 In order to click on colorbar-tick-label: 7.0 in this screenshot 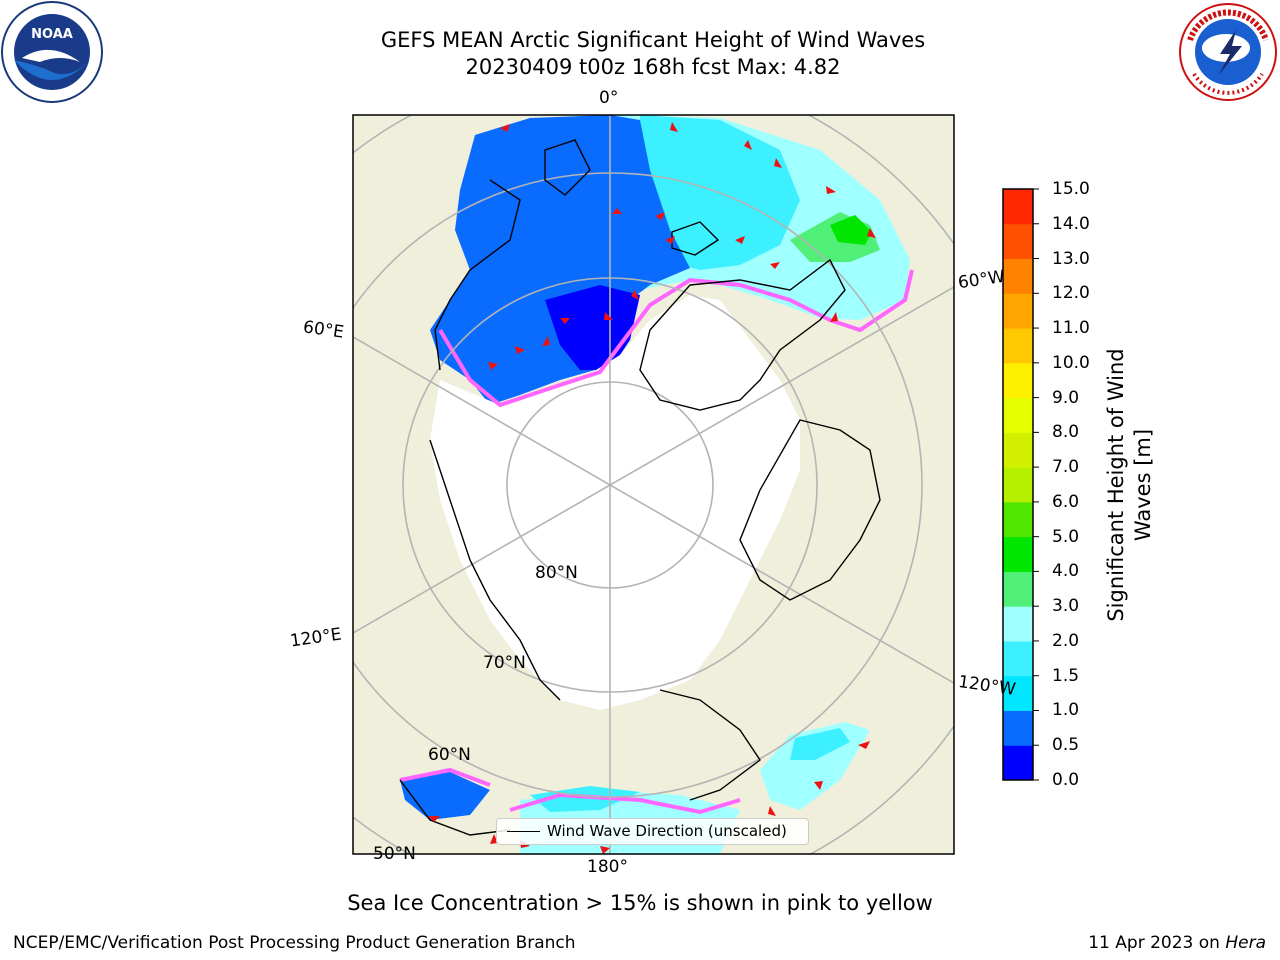, I will do `click(1066, 467)`.